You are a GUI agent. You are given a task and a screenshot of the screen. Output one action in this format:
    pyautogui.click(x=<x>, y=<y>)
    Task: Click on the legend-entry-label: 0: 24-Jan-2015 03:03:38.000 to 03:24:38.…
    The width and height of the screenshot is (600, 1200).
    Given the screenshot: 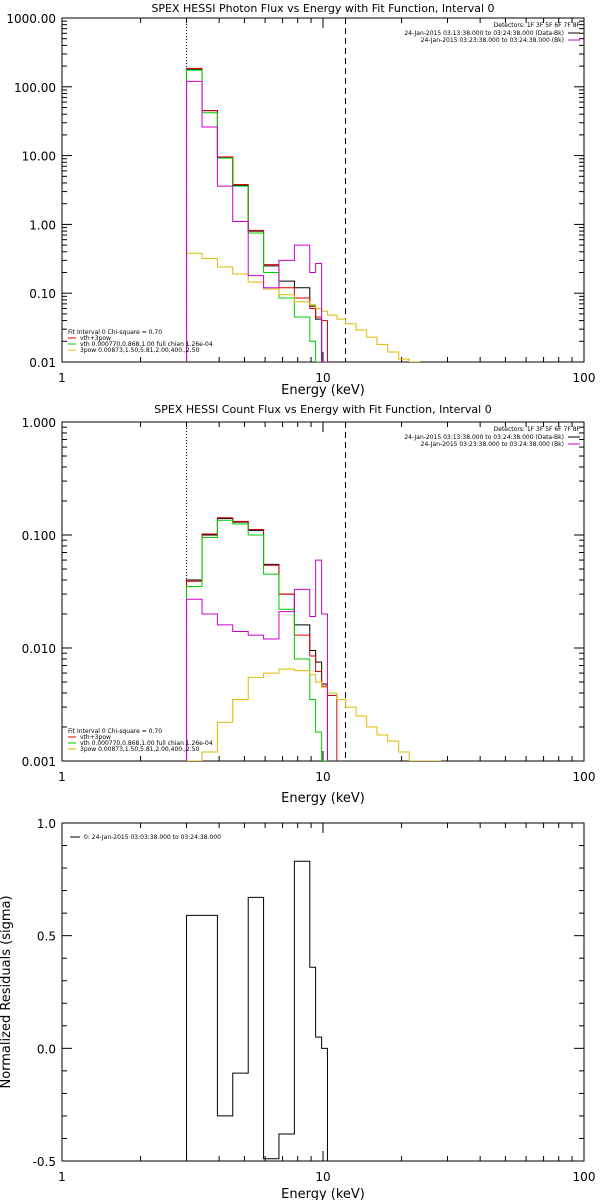 What is the action you would take?
    pyautogui.click(x=152, y=837)
    